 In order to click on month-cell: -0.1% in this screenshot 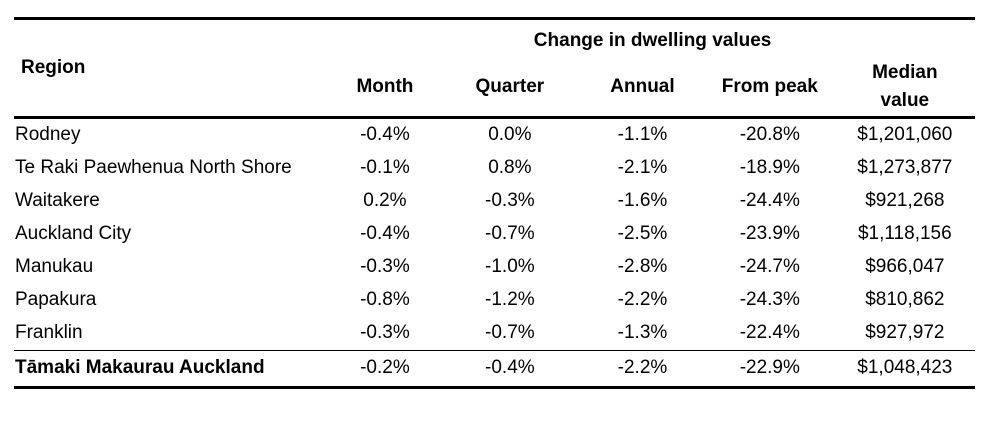, I will do `click(385, 167)`.